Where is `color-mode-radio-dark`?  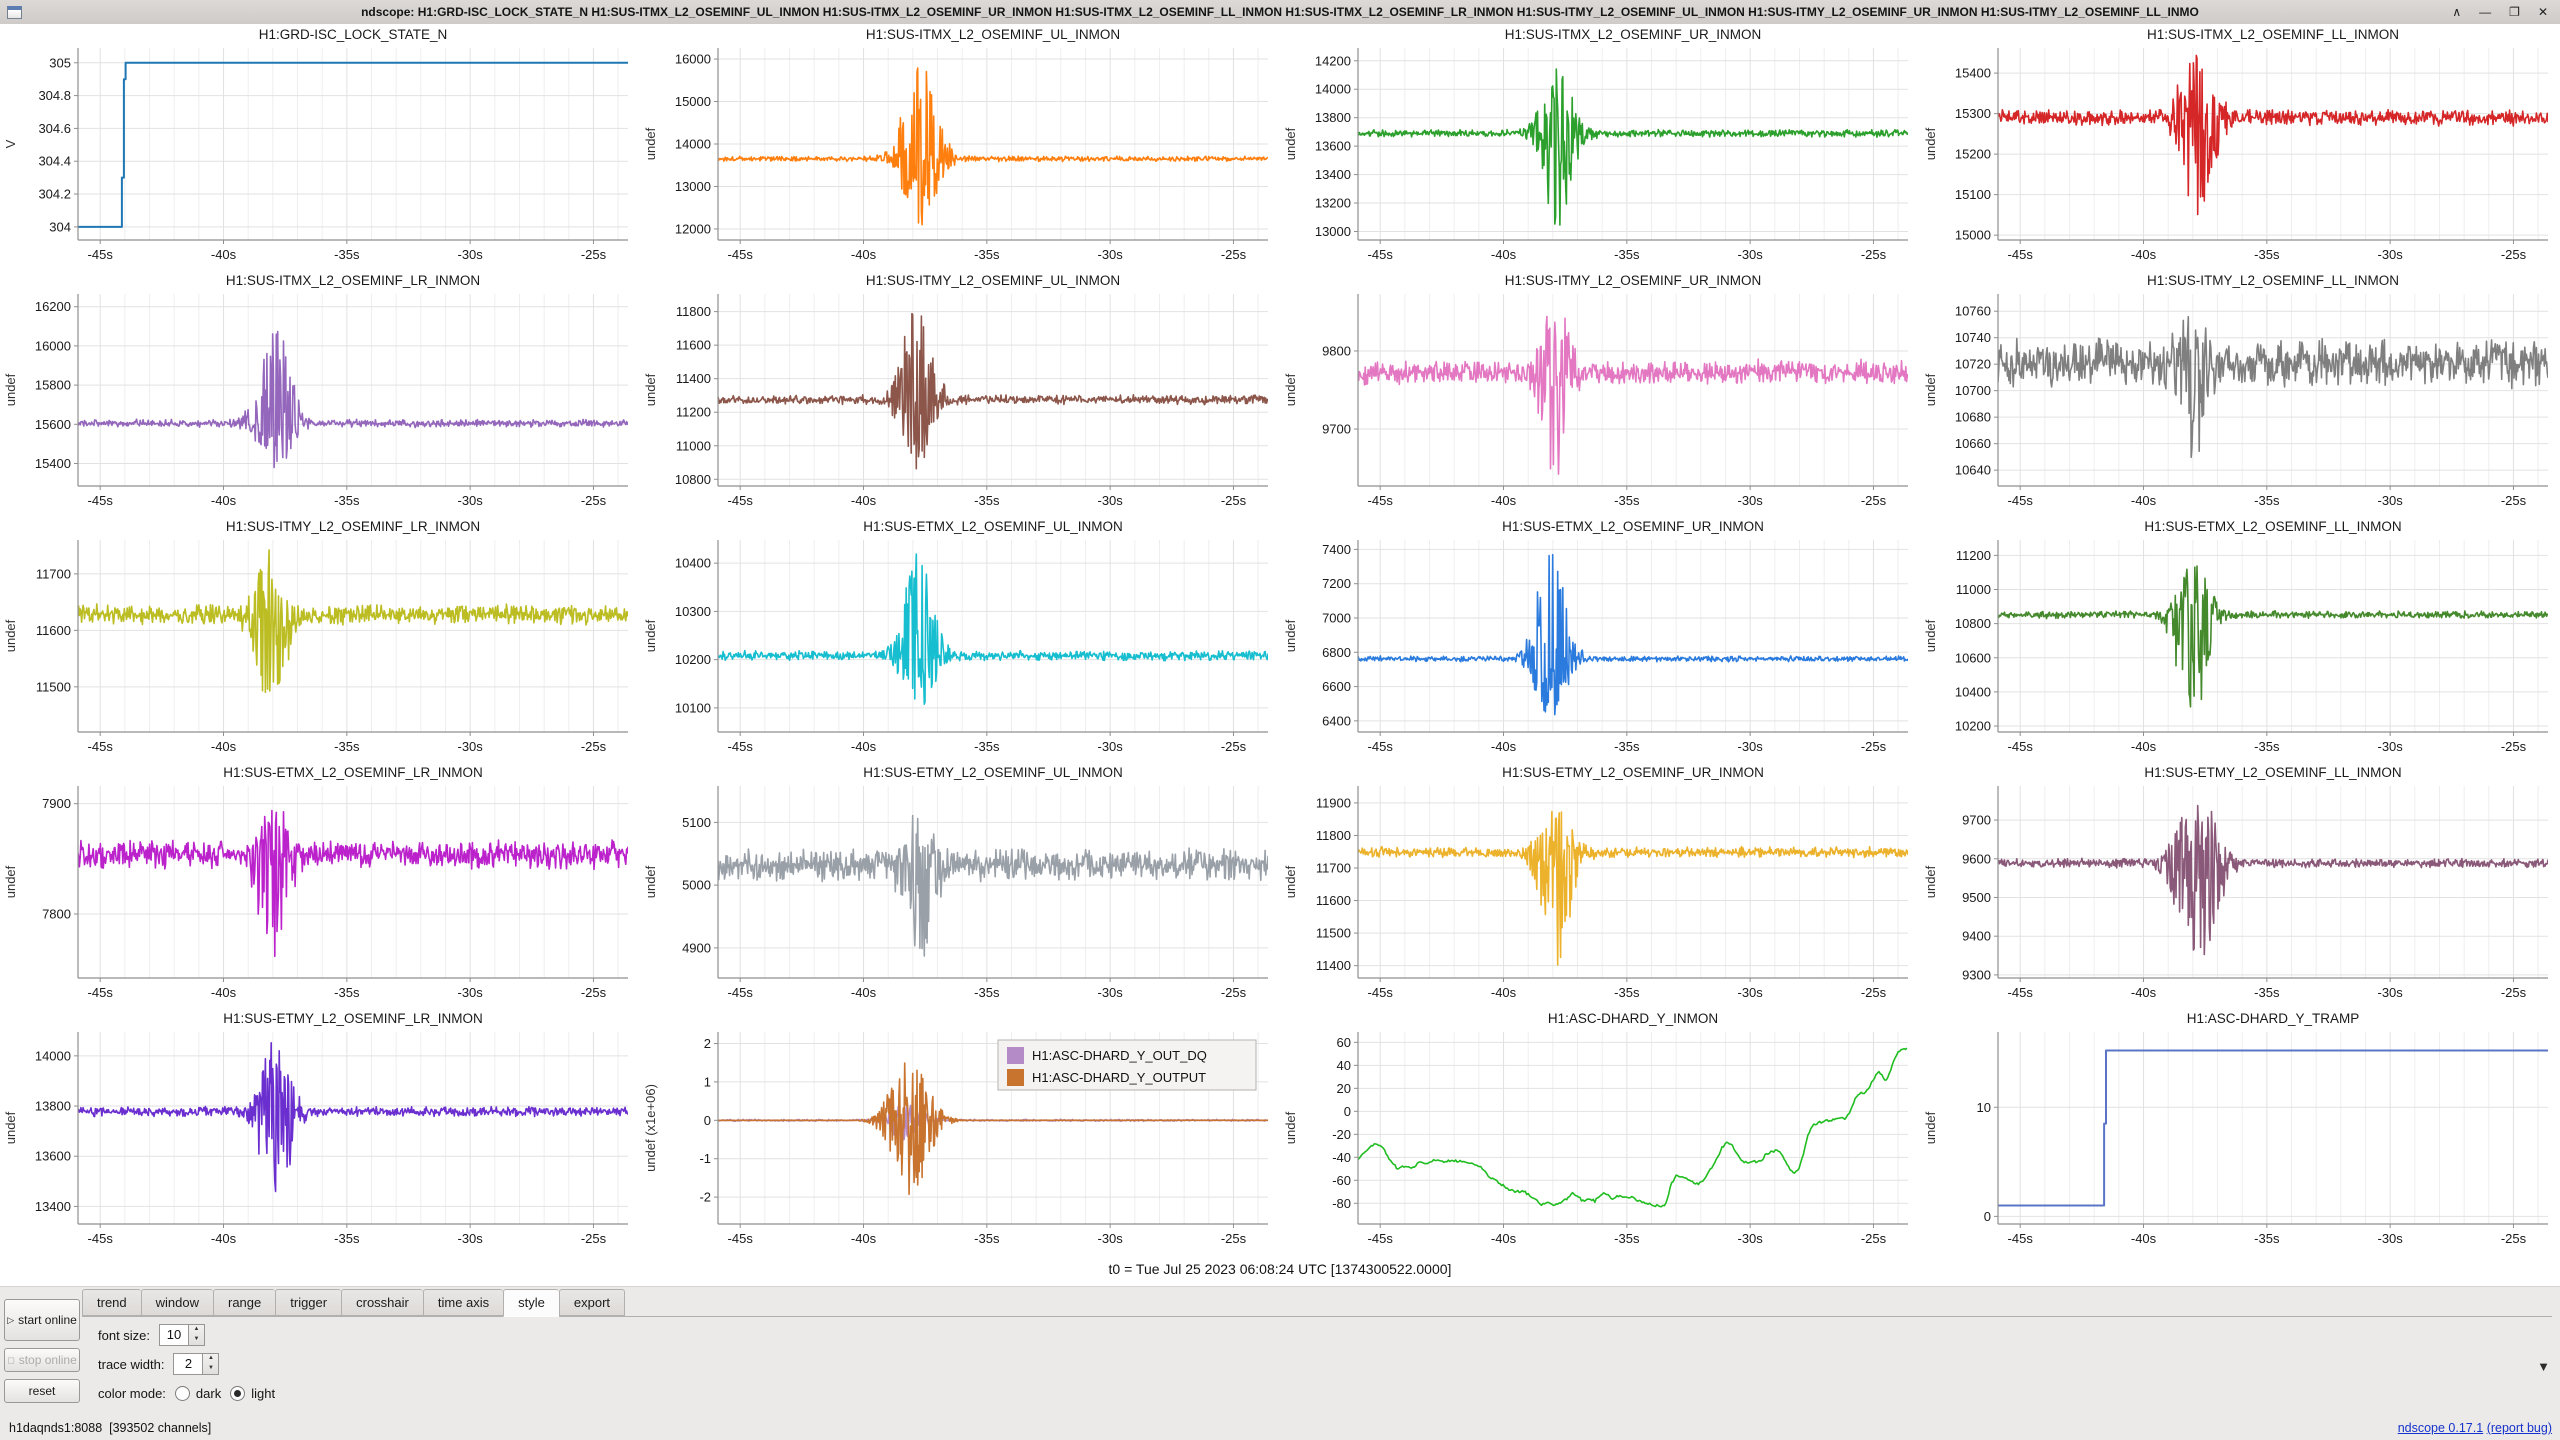
color-mode-radio-dark is located at coordinates (182, 1393).